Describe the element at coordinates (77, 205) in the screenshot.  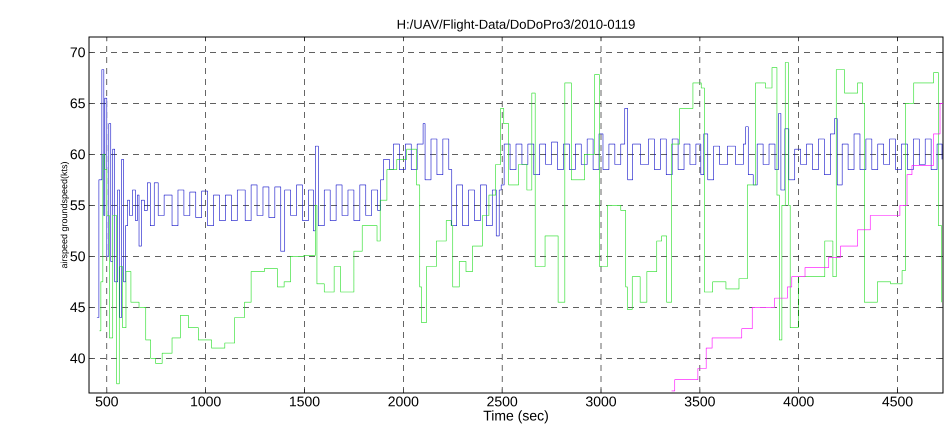
I see `y-tick-label: 55` at that location.